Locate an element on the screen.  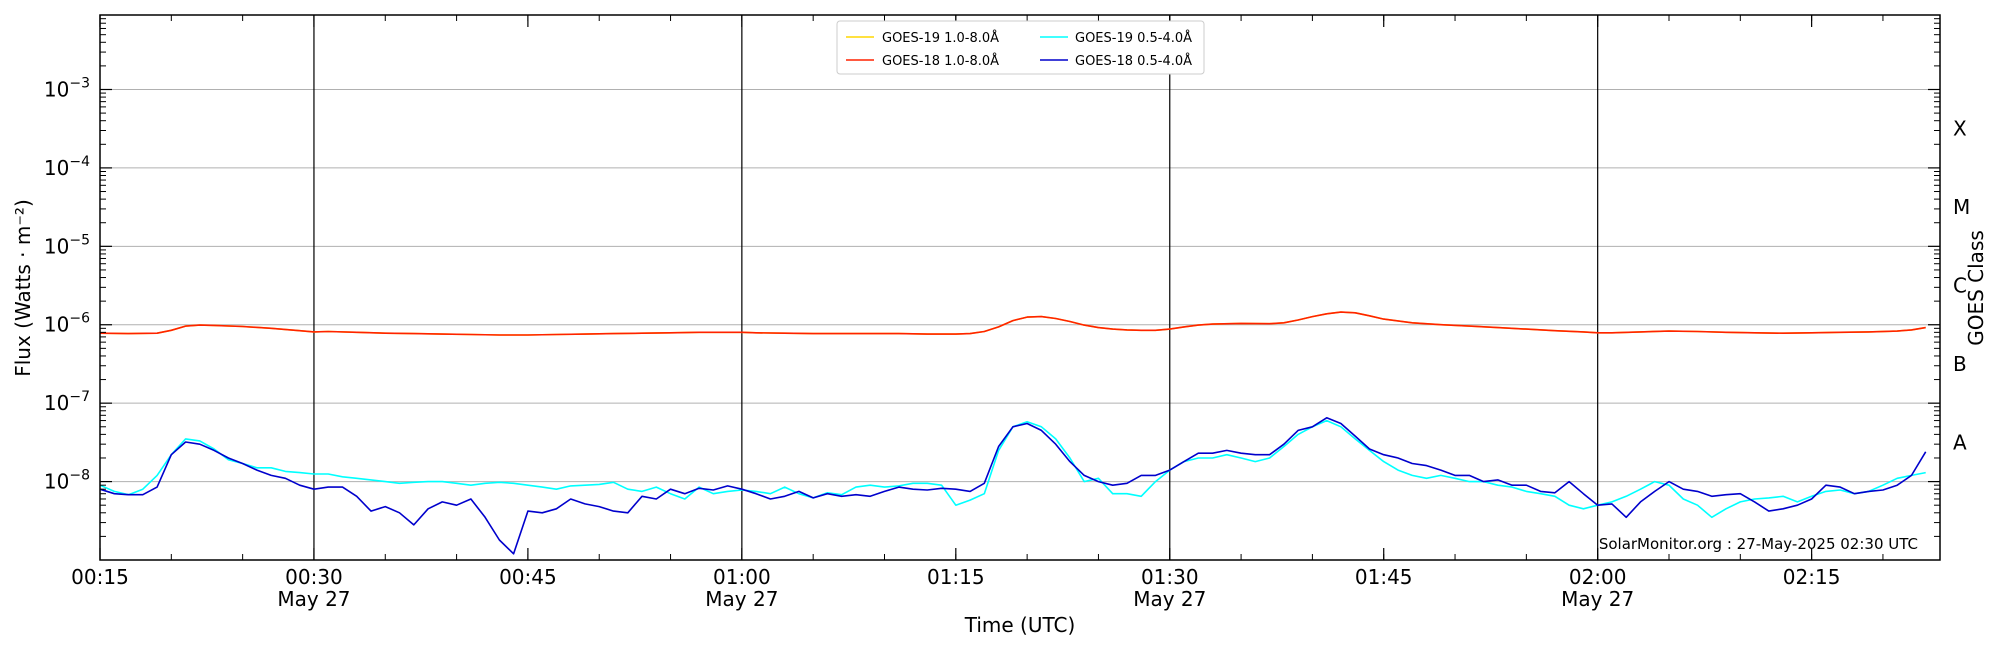
goes-class-label: C is located at coordinates (1960, 286).